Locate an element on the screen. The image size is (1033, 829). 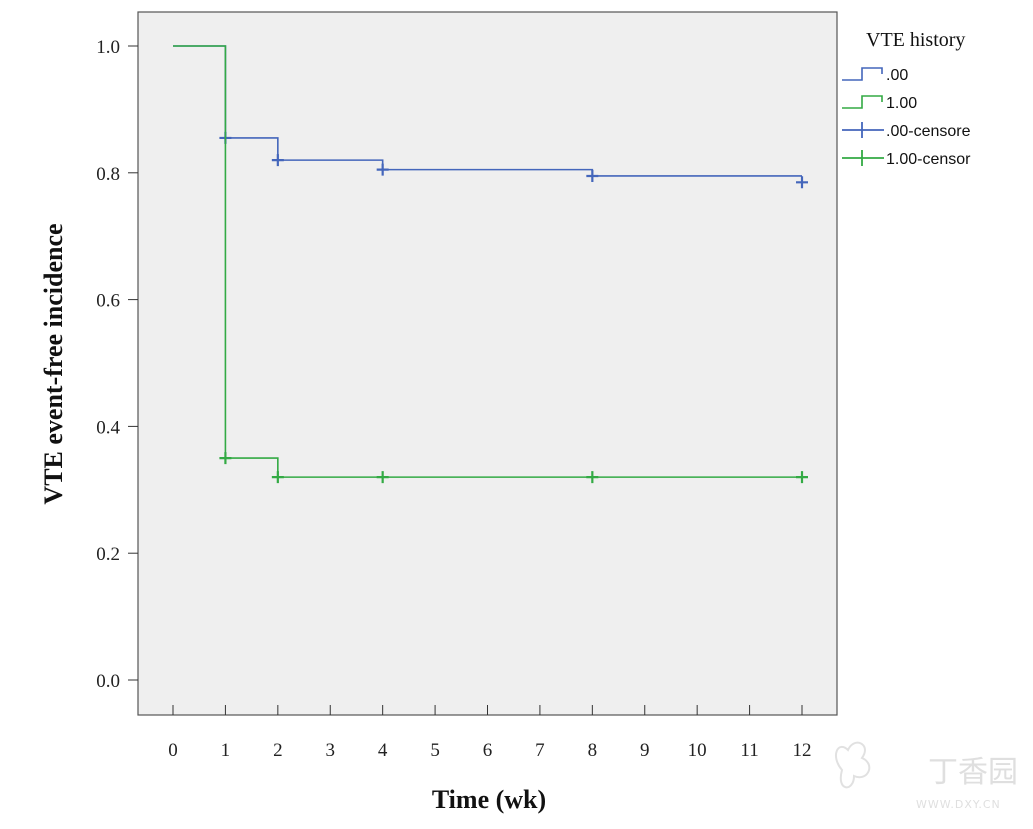
x-tick-label: 3 is located at coordinates (331, 750).